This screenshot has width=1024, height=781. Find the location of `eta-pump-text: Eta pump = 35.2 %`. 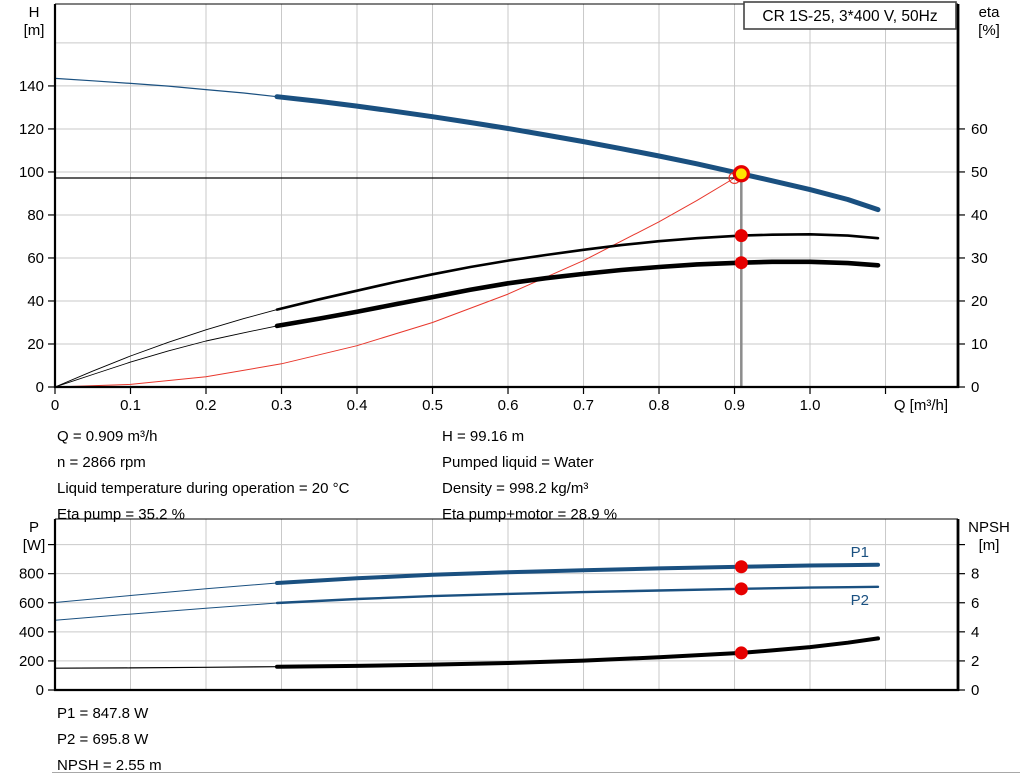

eta-pump-text: Eta pump = 35.2 % is located at coordinates (121, 514).